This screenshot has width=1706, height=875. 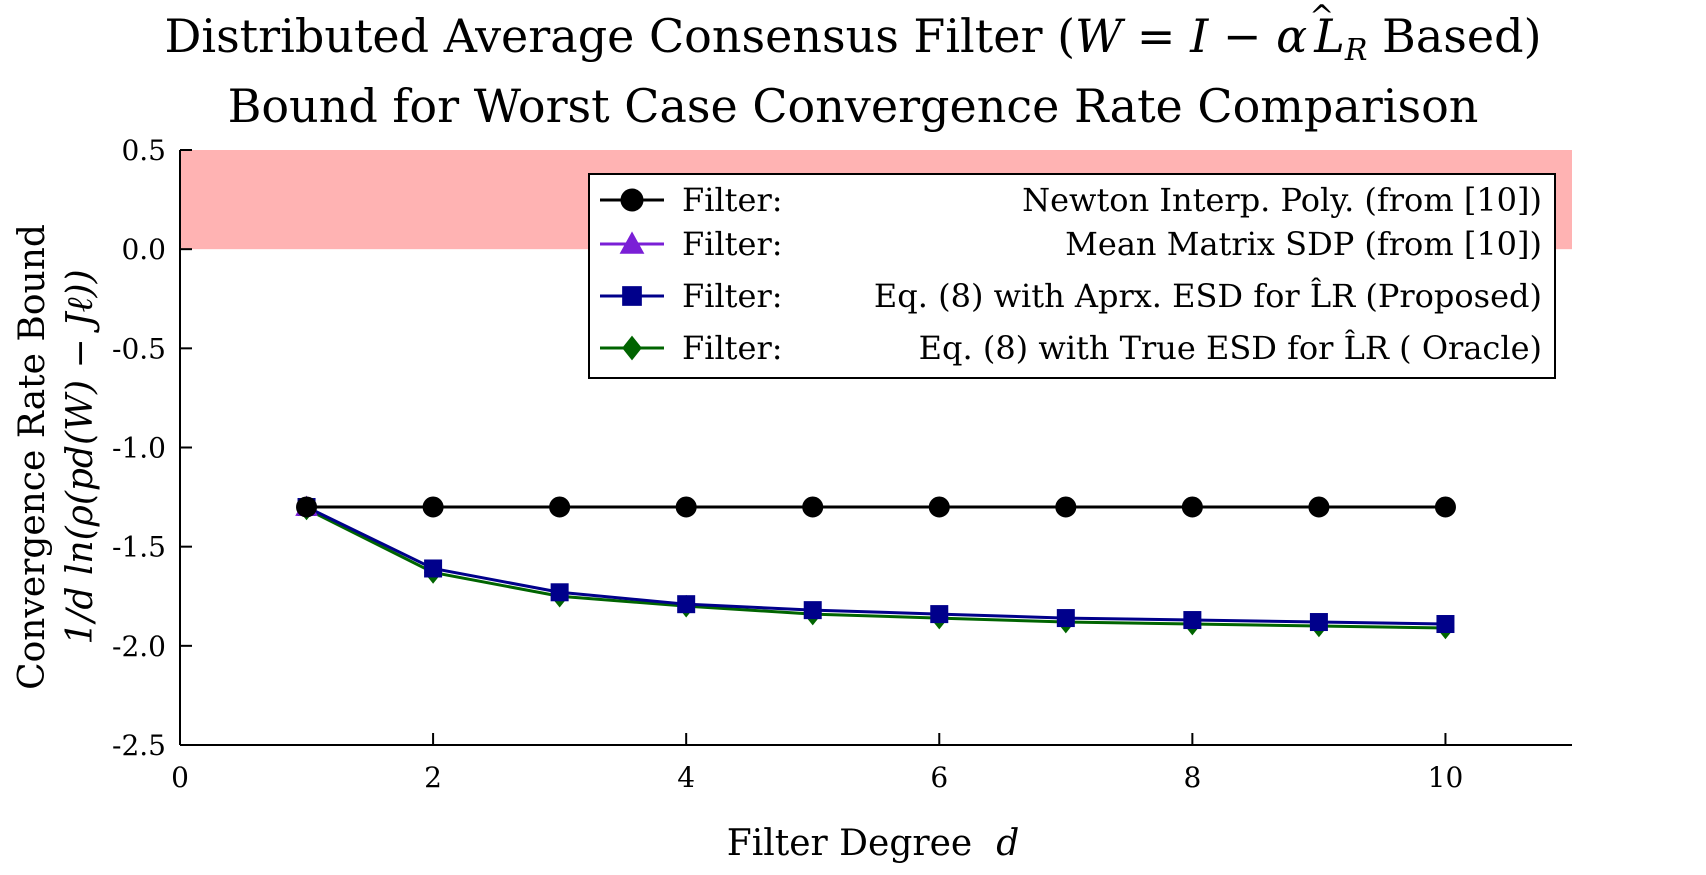 What do you see at coordinates (1446, 777) in the screenshot?
I see `x-tick-label: 10` at bounding box center [1446, 777].